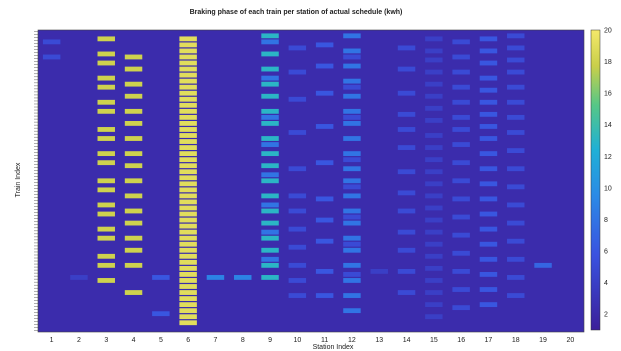  What do you see at coordinates (79, 340) in the screenshot?
I see `x-tick-label: 2` at bounding box center [79, 340].